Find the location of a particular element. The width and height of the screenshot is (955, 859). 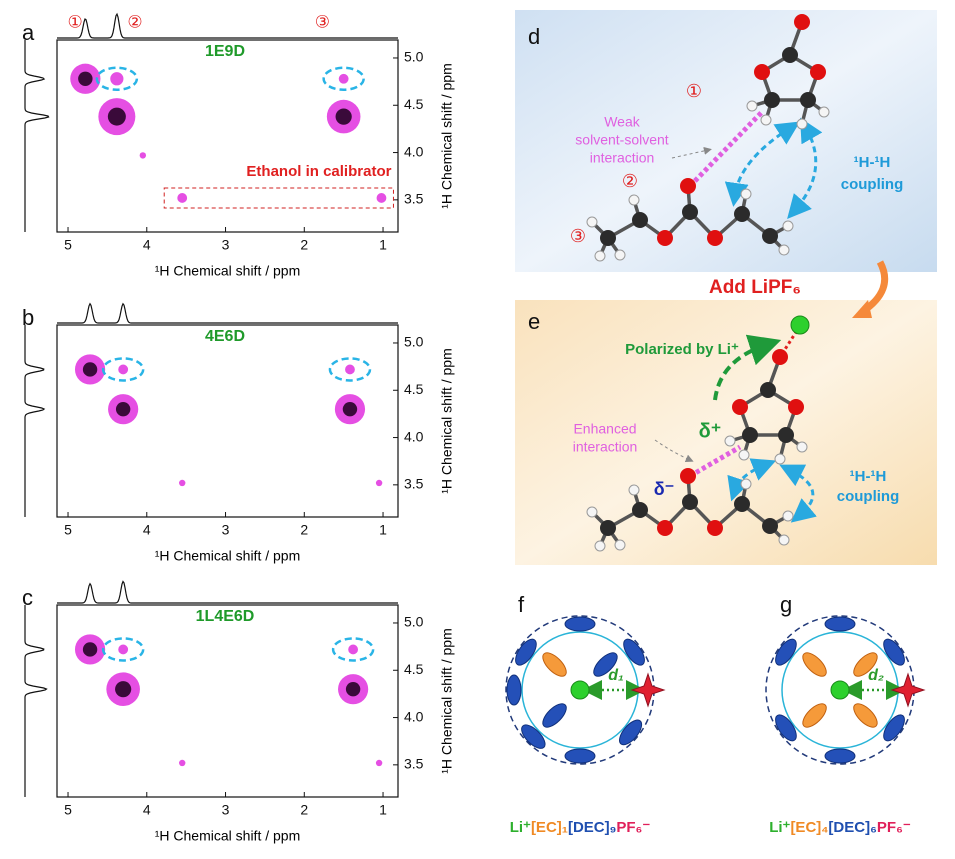

coupling-line: coupling is located at coordinates (872, 184).